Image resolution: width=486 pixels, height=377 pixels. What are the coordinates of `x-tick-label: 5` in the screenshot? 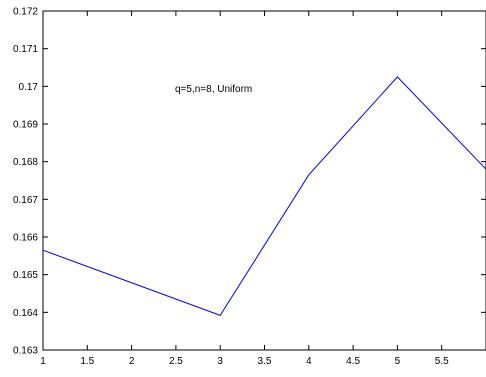 It's located at (398, 361).